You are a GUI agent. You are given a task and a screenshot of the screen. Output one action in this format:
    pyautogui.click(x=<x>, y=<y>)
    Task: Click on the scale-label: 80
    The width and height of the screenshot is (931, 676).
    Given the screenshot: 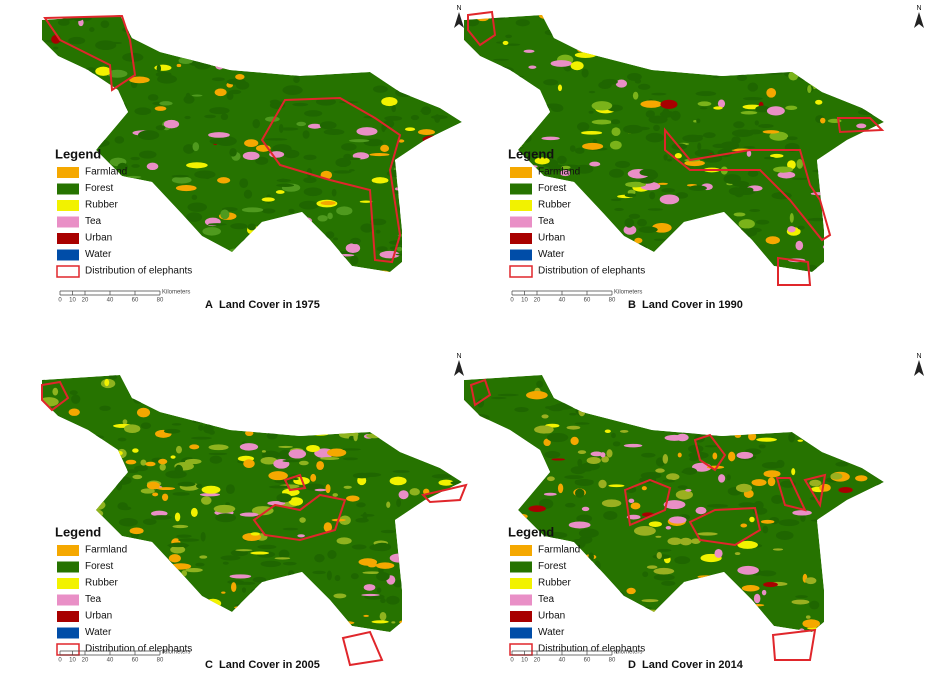 What is the action you would take?
    pyautogui.click(x=612, y=301)
    